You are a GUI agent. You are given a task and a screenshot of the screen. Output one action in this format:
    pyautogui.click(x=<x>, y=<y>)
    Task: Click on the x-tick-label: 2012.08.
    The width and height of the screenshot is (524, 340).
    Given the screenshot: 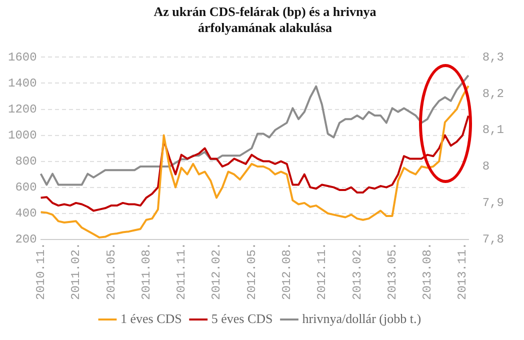 What is the action you would take?
    pyautogui.click(x=287, y=271)
    